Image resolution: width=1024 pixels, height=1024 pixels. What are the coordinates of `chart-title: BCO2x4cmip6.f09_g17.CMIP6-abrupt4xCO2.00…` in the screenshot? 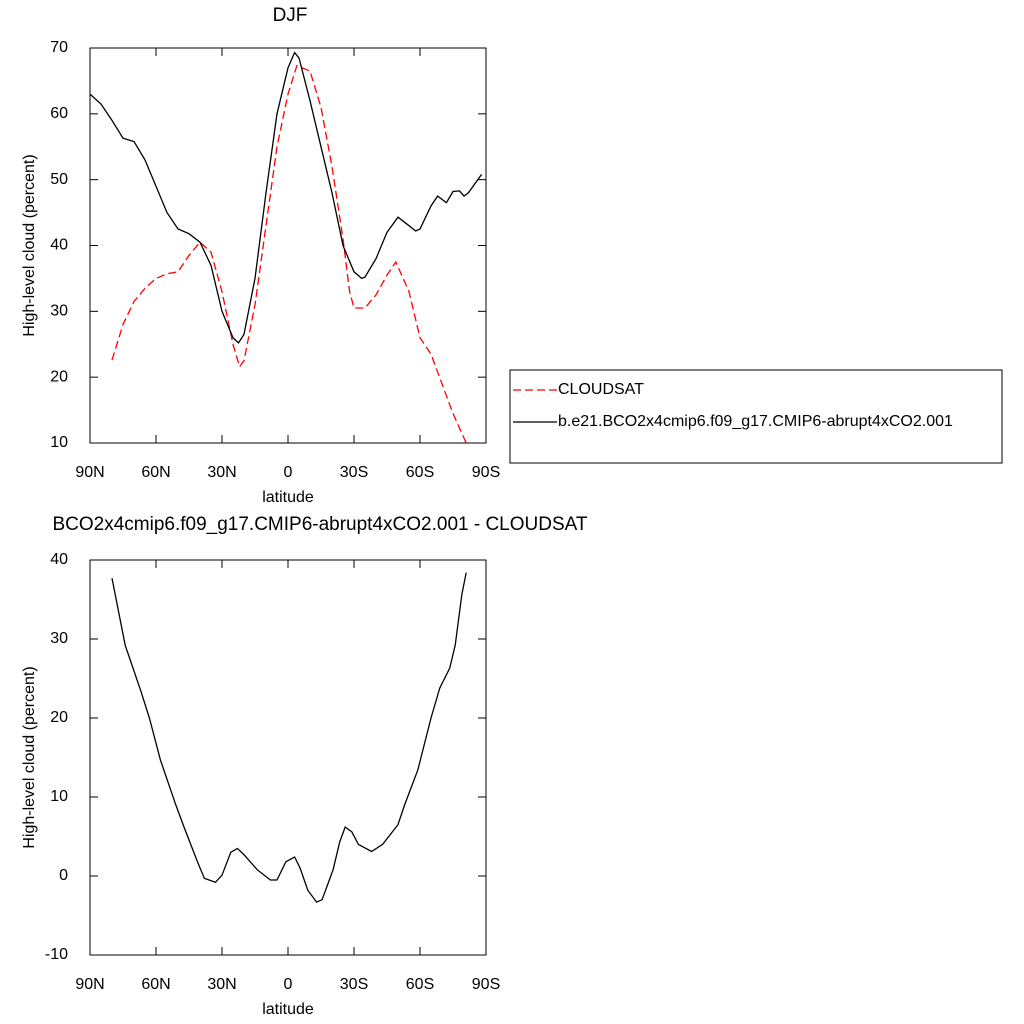 It's located at (319, 524).